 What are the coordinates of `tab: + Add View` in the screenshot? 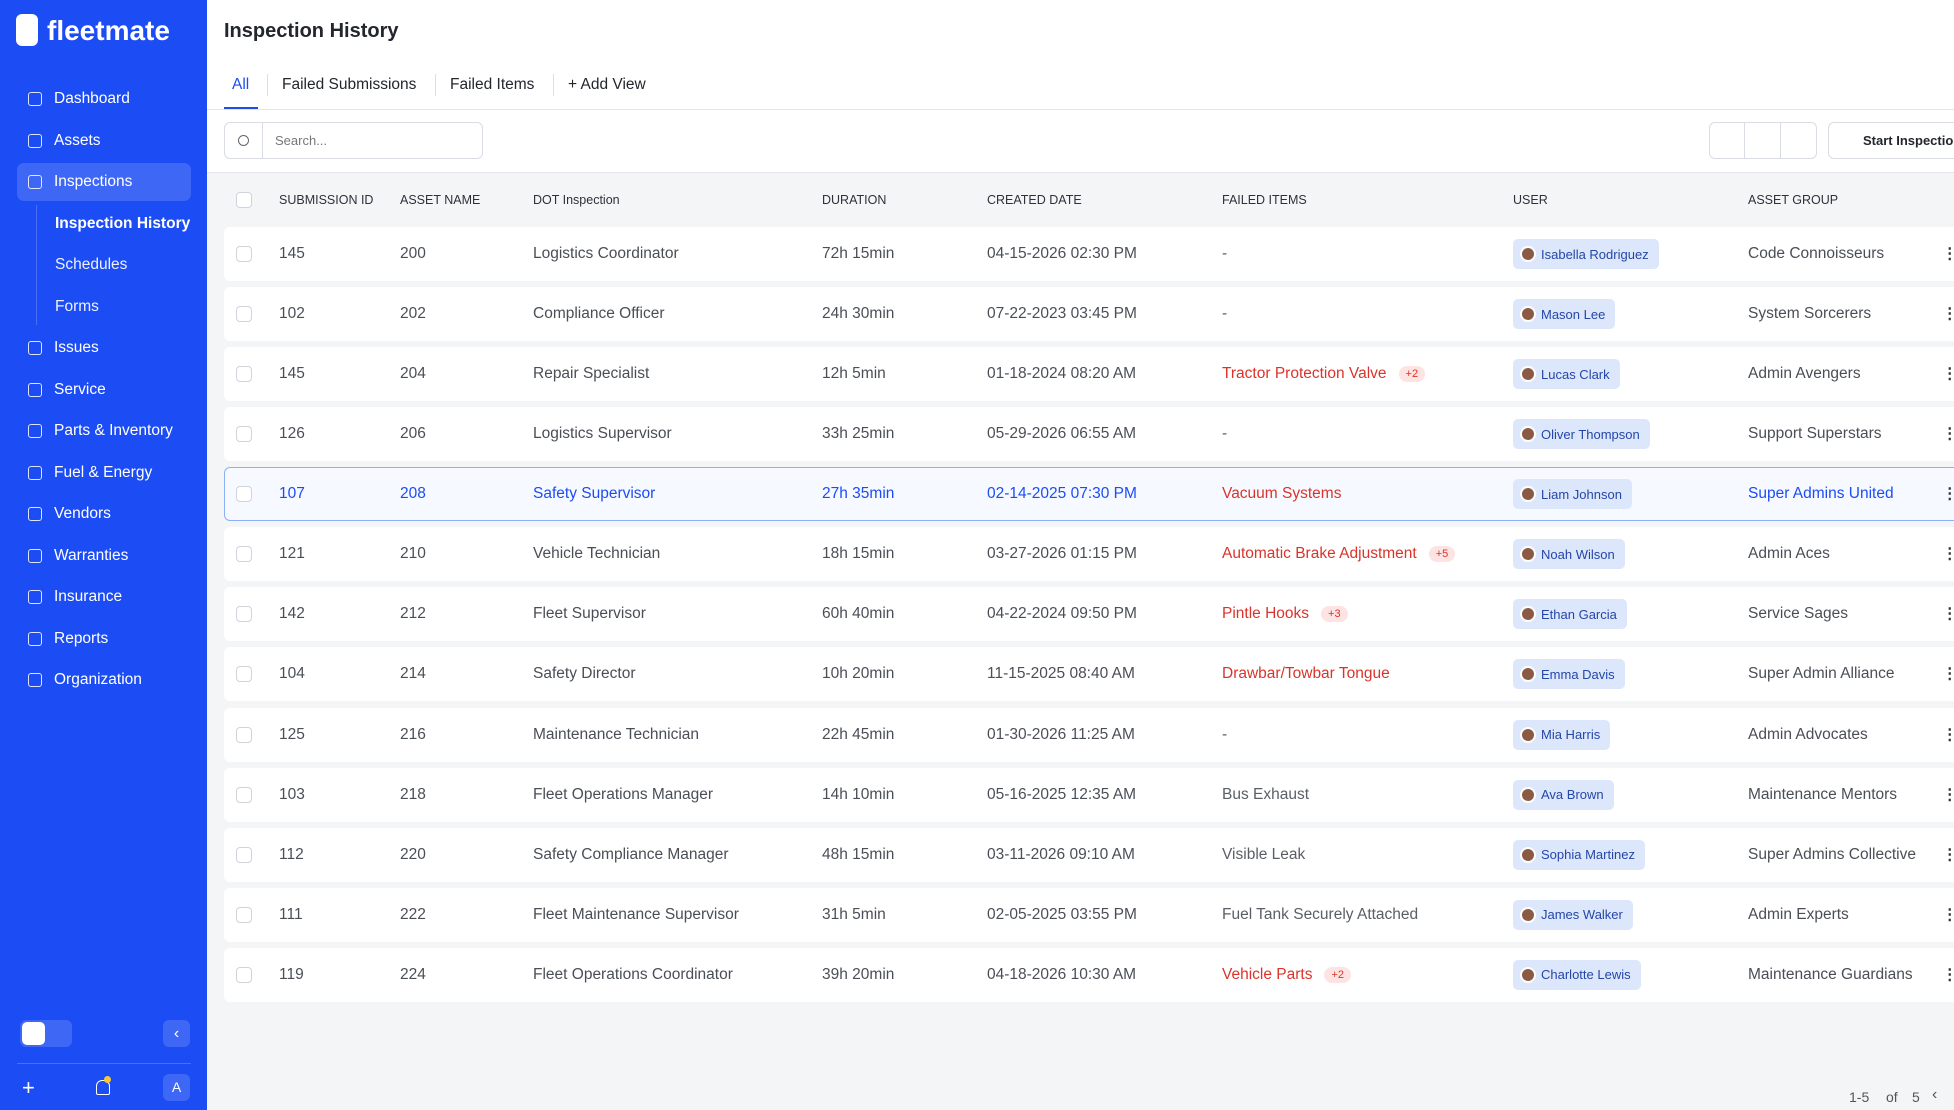 It's located at (607, 84).